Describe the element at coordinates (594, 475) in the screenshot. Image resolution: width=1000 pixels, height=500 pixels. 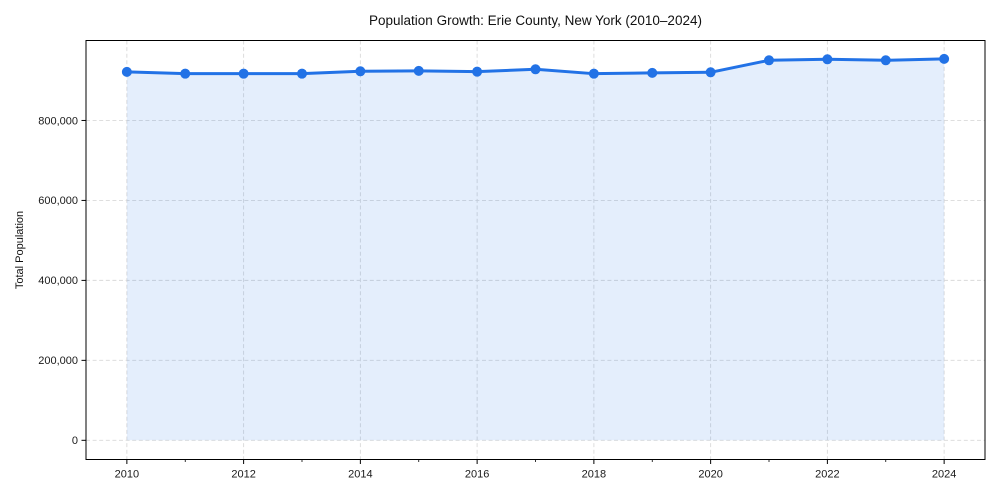
I see `x-tick-label: 2018` at that location.